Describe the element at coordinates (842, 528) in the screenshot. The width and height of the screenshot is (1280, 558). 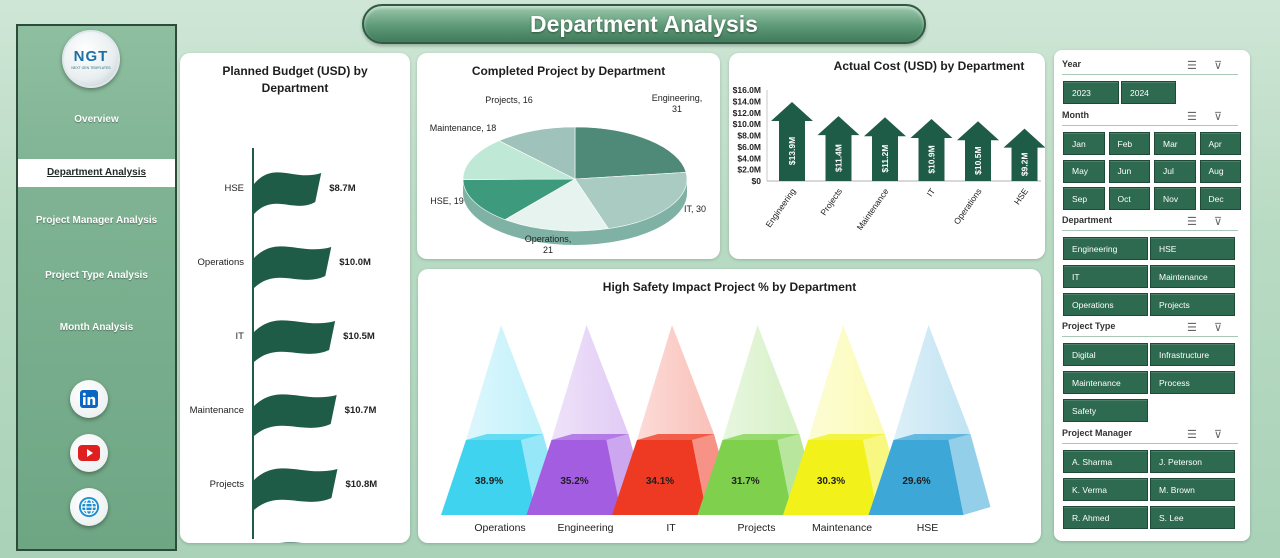
I see `safety-category-label: Maintenance` at that location.